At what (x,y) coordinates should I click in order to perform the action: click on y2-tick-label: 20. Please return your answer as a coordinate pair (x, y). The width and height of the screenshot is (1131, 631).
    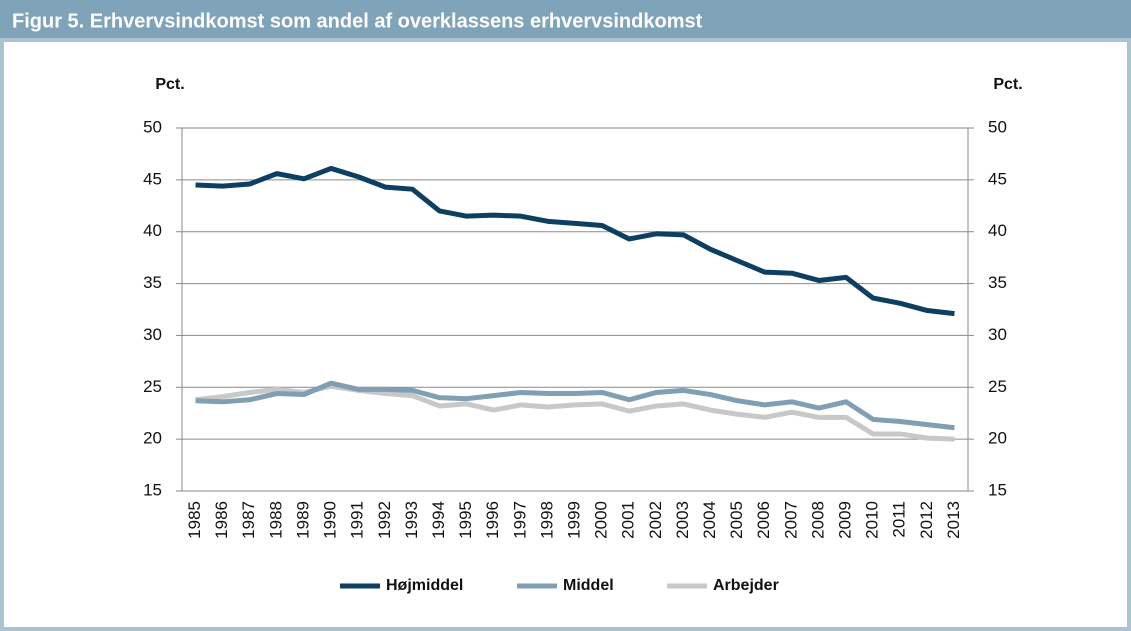
    Looking at the image, I should click on (997, 438).